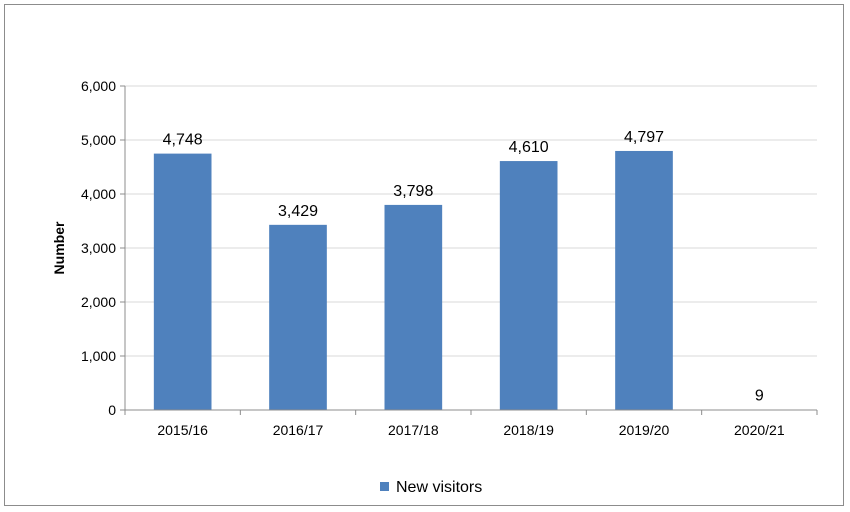  Describe the element at coordinates (298, 430) in the screenshot. I see `x-tick-label: 2016/17` at that location.